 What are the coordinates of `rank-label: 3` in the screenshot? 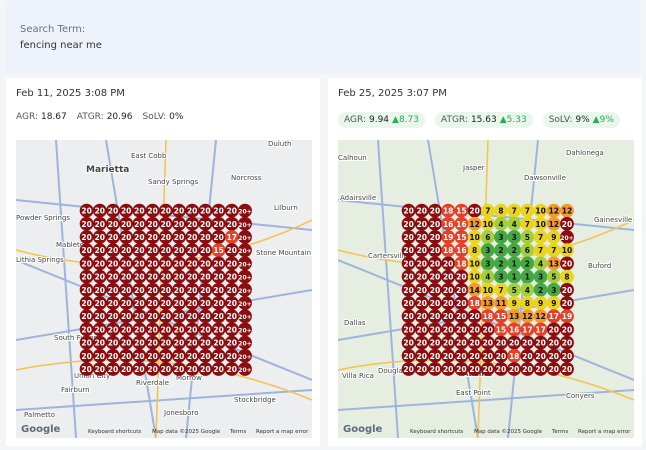 It's located at (487, 263).